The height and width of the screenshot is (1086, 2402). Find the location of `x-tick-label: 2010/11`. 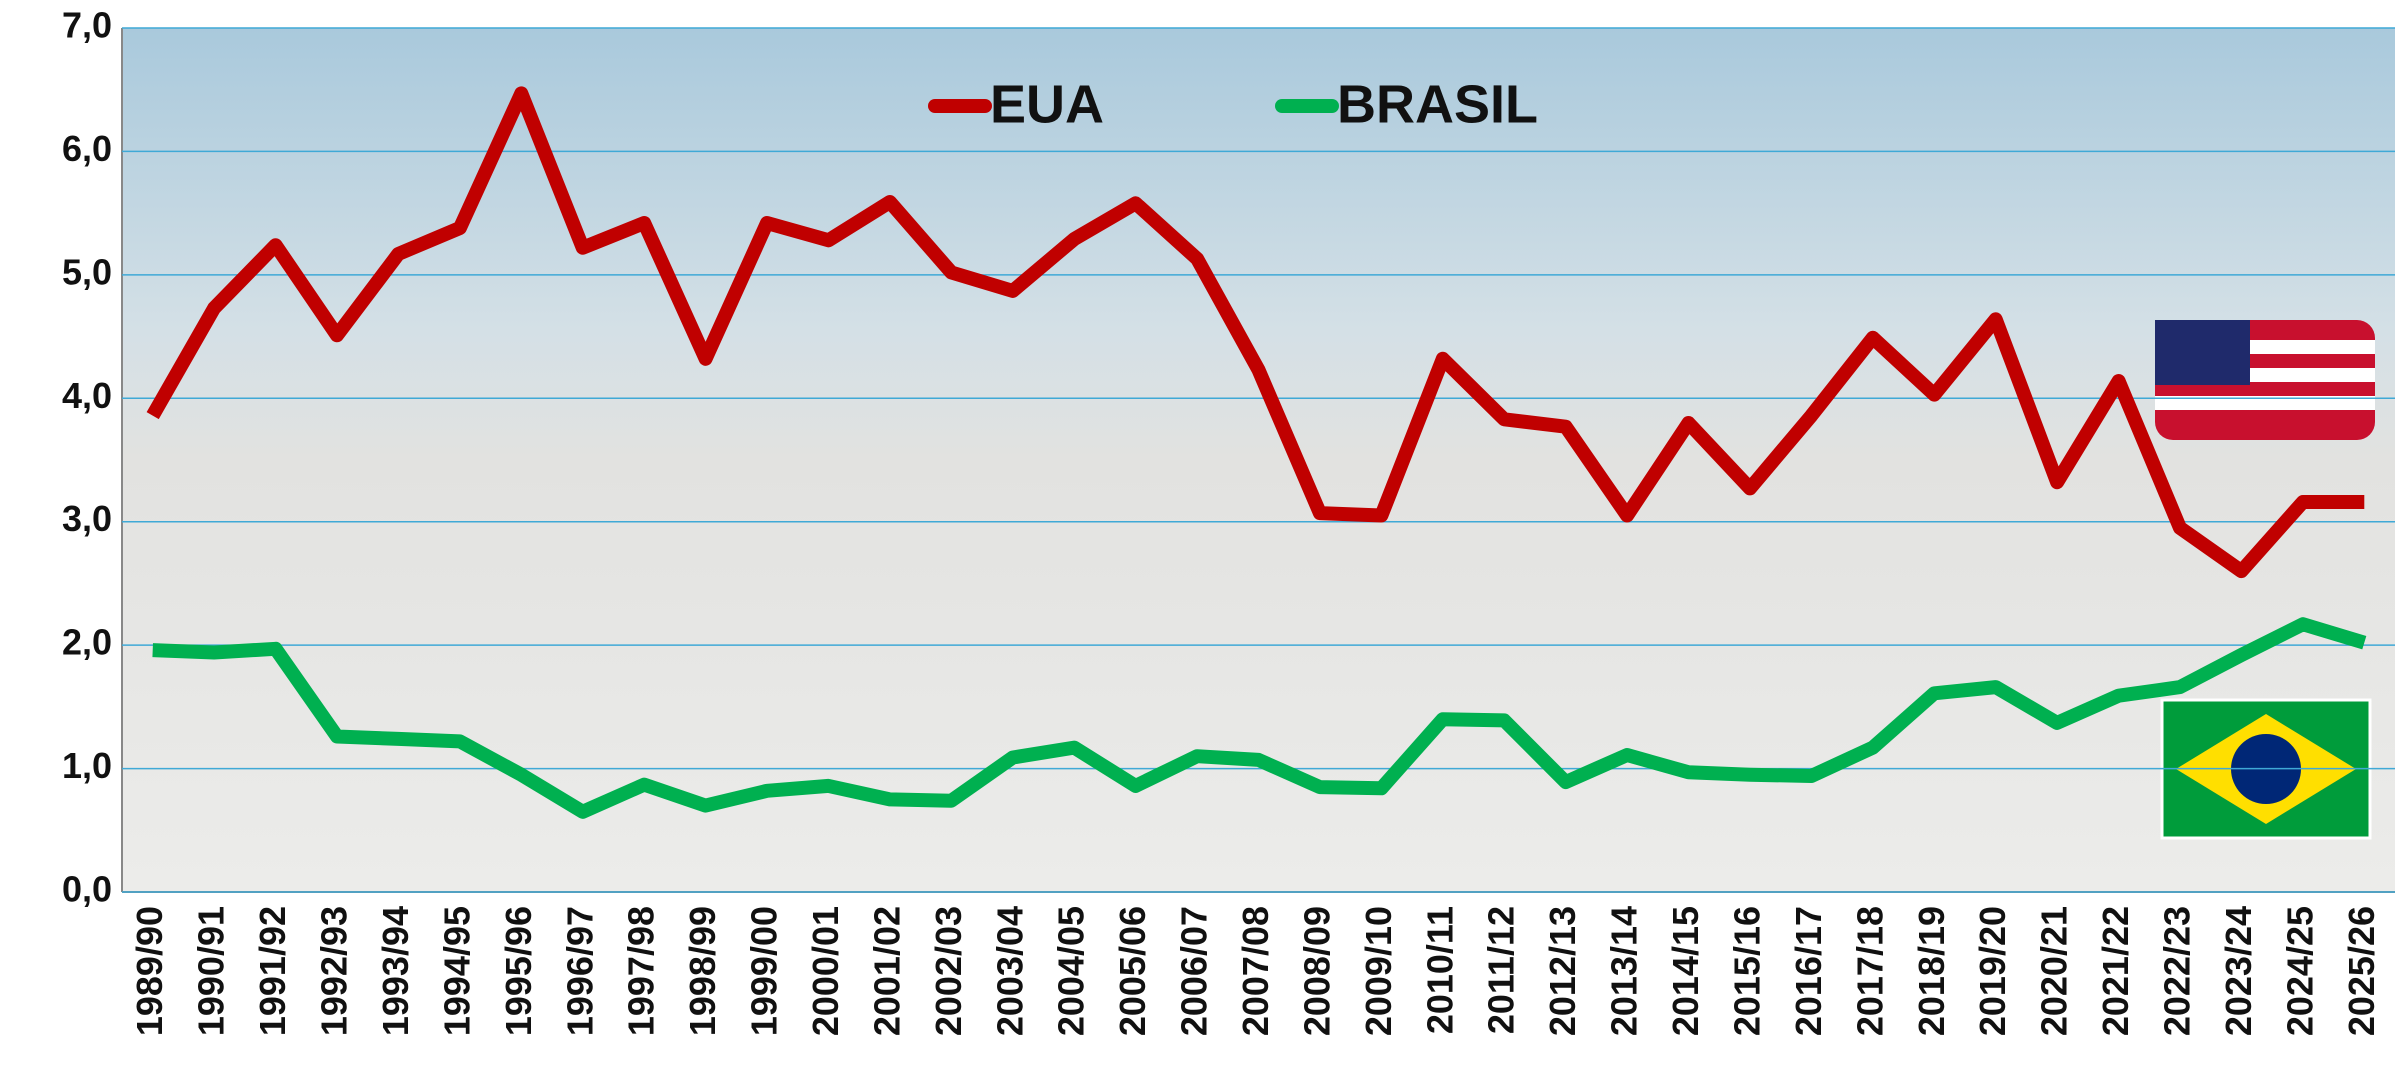

x-tick-label: 2010/11 is located at coordinates (1439, 970).